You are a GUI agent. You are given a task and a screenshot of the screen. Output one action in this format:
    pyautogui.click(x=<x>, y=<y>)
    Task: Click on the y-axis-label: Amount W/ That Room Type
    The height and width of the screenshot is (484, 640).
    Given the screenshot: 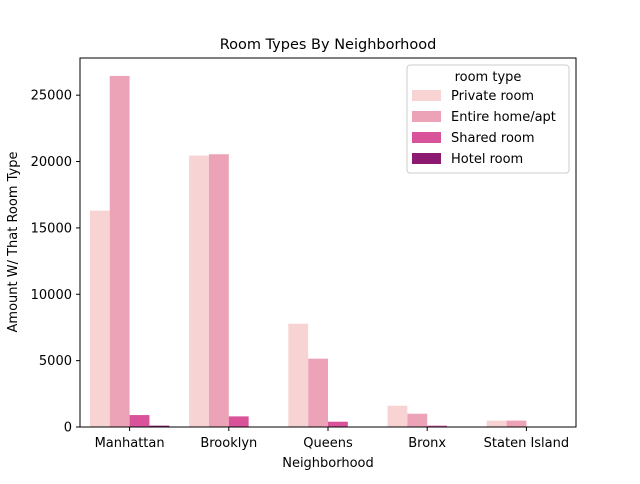 What is the action you would take?
    pyautogui.click(x=13, y=242)
    